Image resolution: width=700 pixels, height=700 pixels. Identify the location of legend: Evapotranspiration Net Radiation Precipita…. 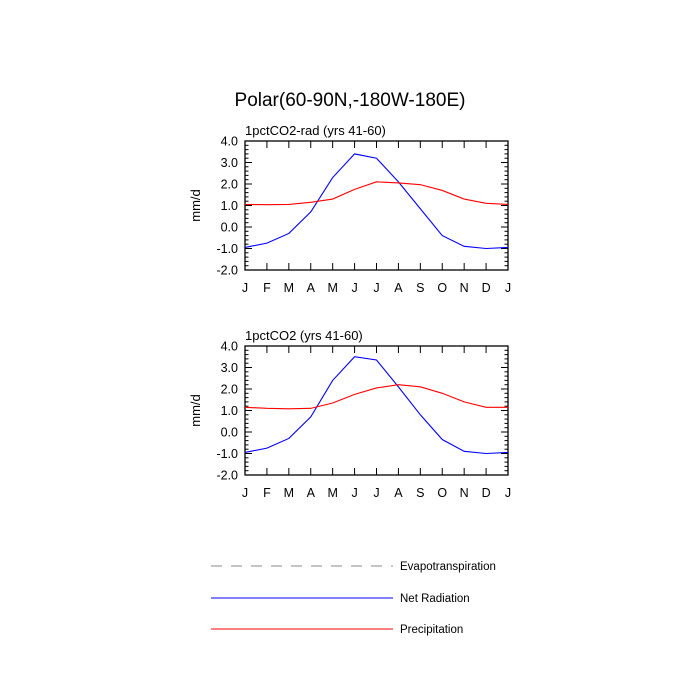
(353, 598).